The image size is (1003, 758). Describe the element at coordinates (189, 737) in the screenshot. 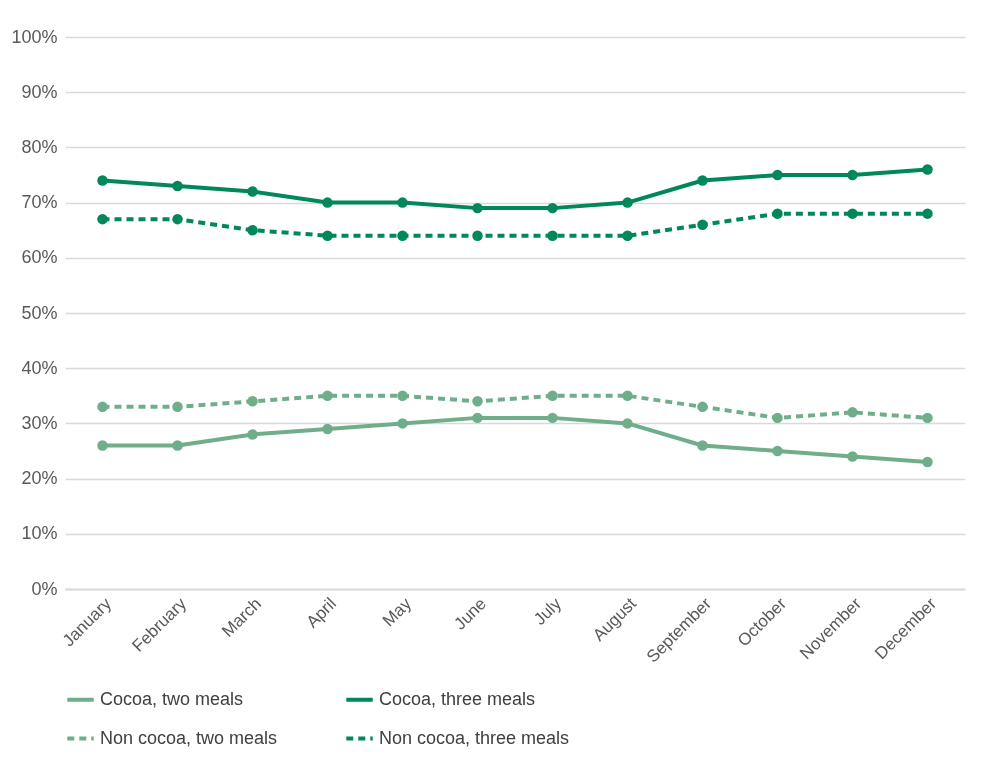

I see `legend-label: Non cocoa, two meals` at that location.